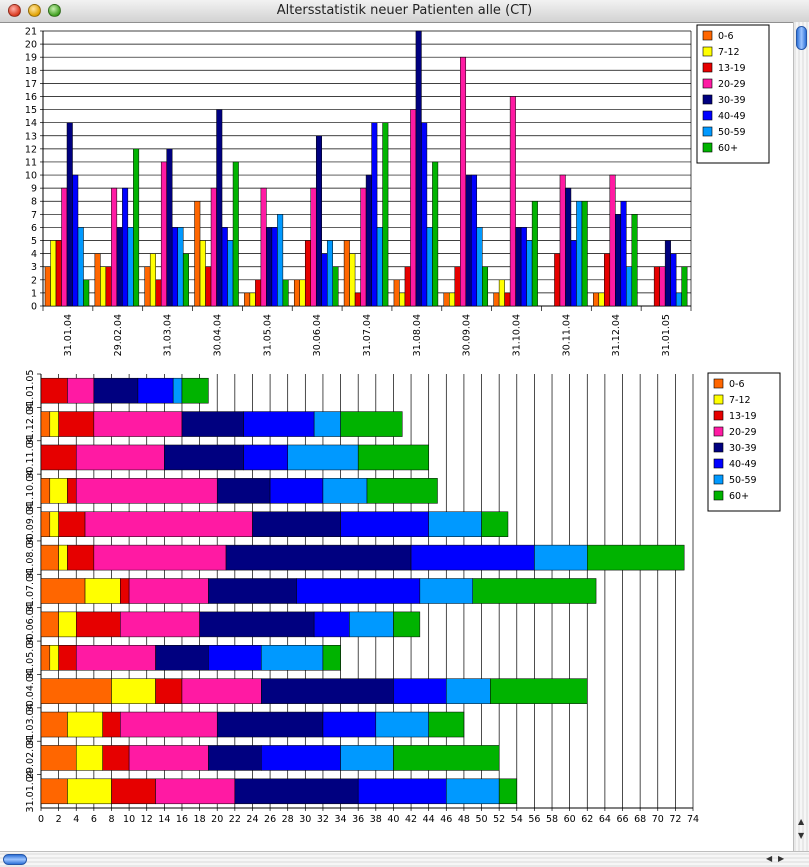 The image size is (809, 867). I want to click on x-tick-label: 31.12.04, so click(616, 335).